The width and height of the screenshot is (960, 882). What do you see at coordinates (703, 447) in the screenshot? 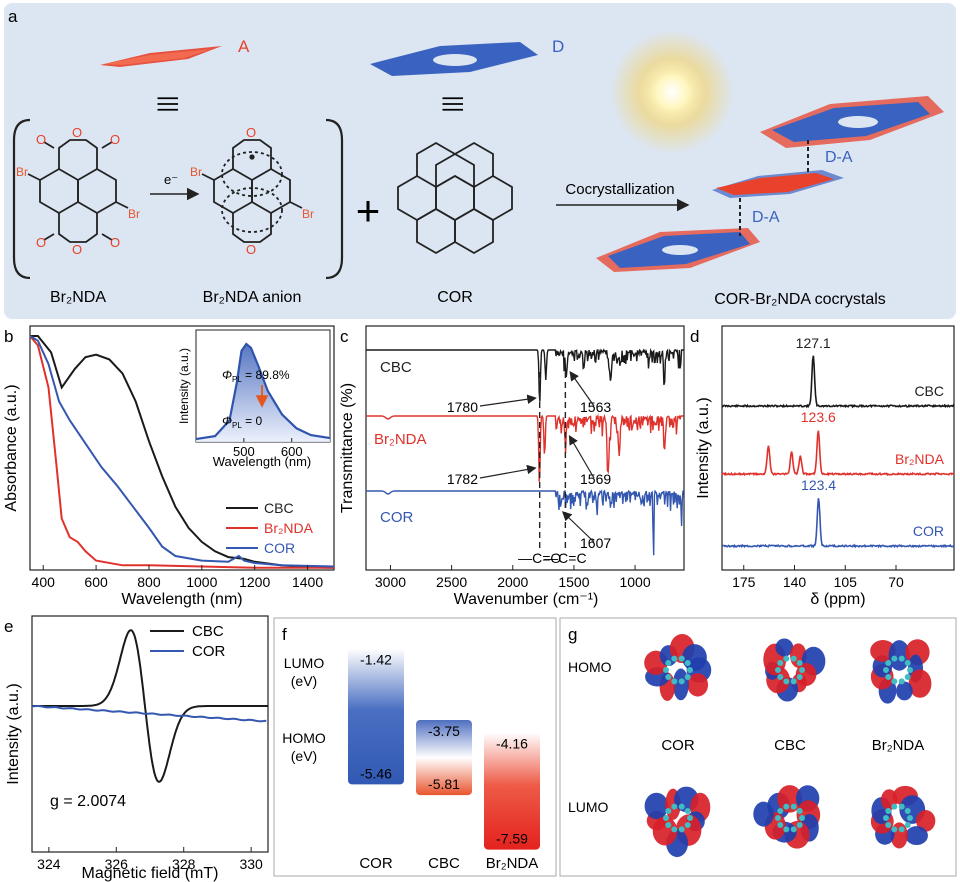
I see `panel-d-ylabel: Intensity (a.u.)` at bounding box center [703, 447].